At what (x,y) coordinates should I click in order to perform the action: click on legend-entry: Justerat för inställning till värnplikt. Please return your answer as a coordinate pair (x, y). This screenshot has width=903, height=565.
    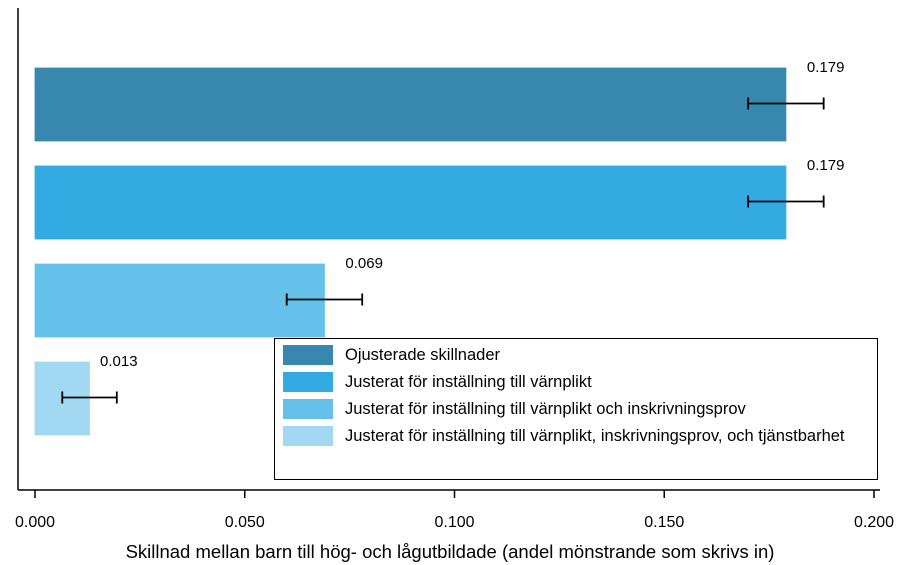
    Looking at the image, I should click on (576, 382).